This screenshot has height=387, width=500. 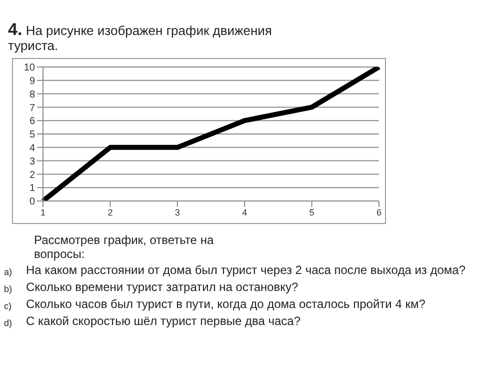 What do you see at coordinates (215, 304) in the screenshot?
I see `text: c) Сколько часов был турист в пути, когда до дома осталось пройти 4 км?` at bounding box center [215, 304].